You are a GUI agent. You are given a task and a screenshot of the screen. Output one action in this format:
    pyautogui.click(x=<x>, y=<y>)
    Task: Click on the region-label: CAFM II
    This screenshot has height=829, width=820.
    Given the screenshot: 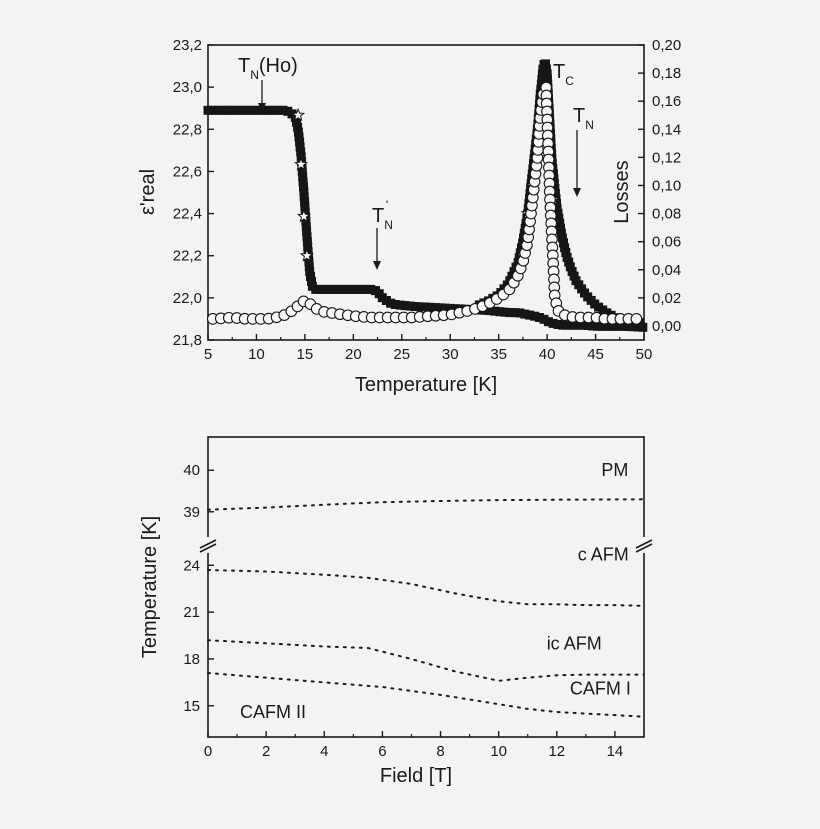 What is the action you would take?
    pyautogui.click(x=273, y=712)
    